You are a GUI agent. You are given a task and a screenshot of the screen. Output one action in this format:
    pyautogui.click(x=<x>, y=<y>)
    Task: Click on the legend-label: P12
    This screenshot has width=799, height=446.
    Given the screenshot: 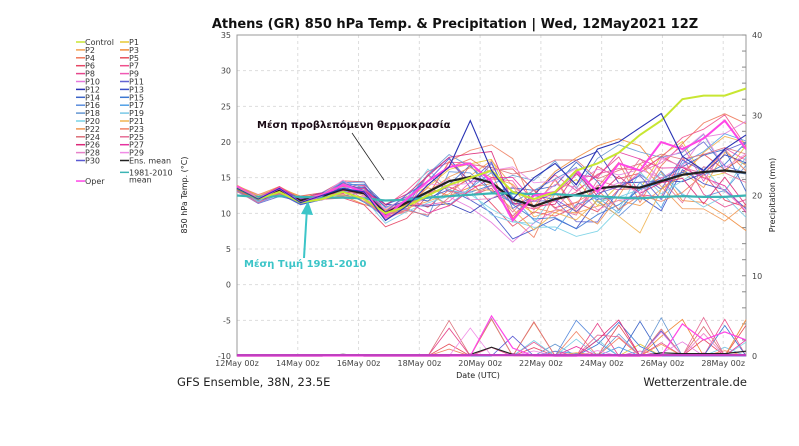 What is the action you would take?
    pyautogui.click(x=92, y=89)
    